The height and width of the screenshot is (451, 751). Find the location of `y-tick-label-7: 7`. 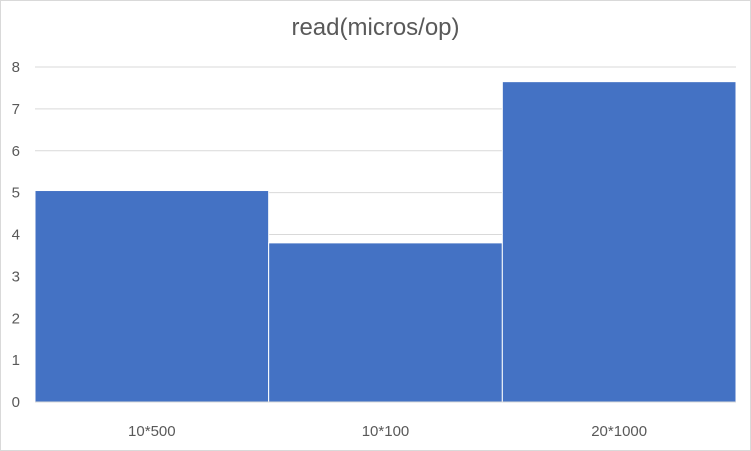

y-tick-label-7: 7 is located at coordinates (16, 109).